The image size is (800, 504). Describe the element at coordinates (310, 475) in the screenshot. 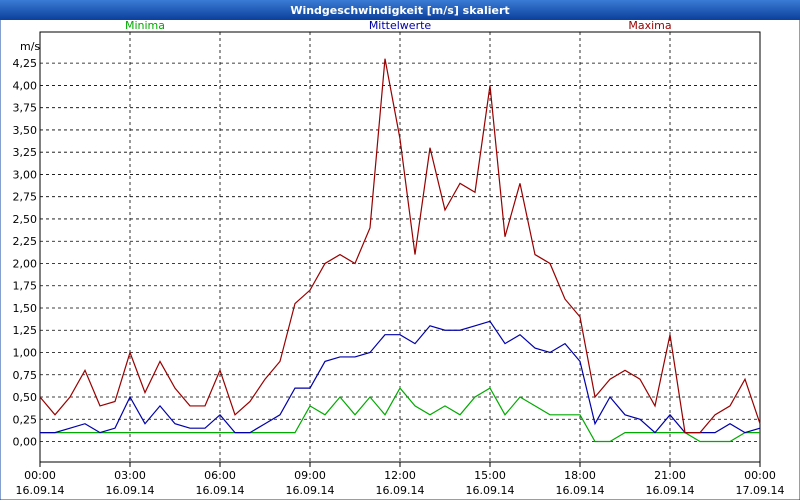

I see `x-tick-label: 09:00` at that location.